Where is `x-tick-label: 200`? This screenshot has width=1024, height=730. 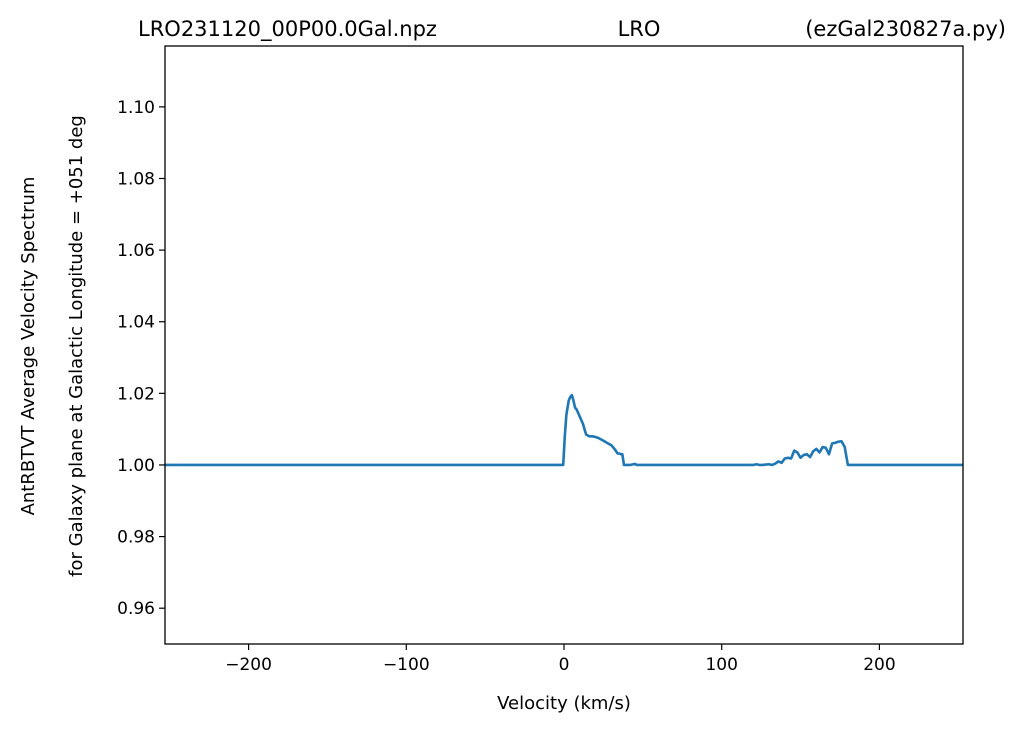
x-tick-label: 200 is located at coordinates (879, 665).